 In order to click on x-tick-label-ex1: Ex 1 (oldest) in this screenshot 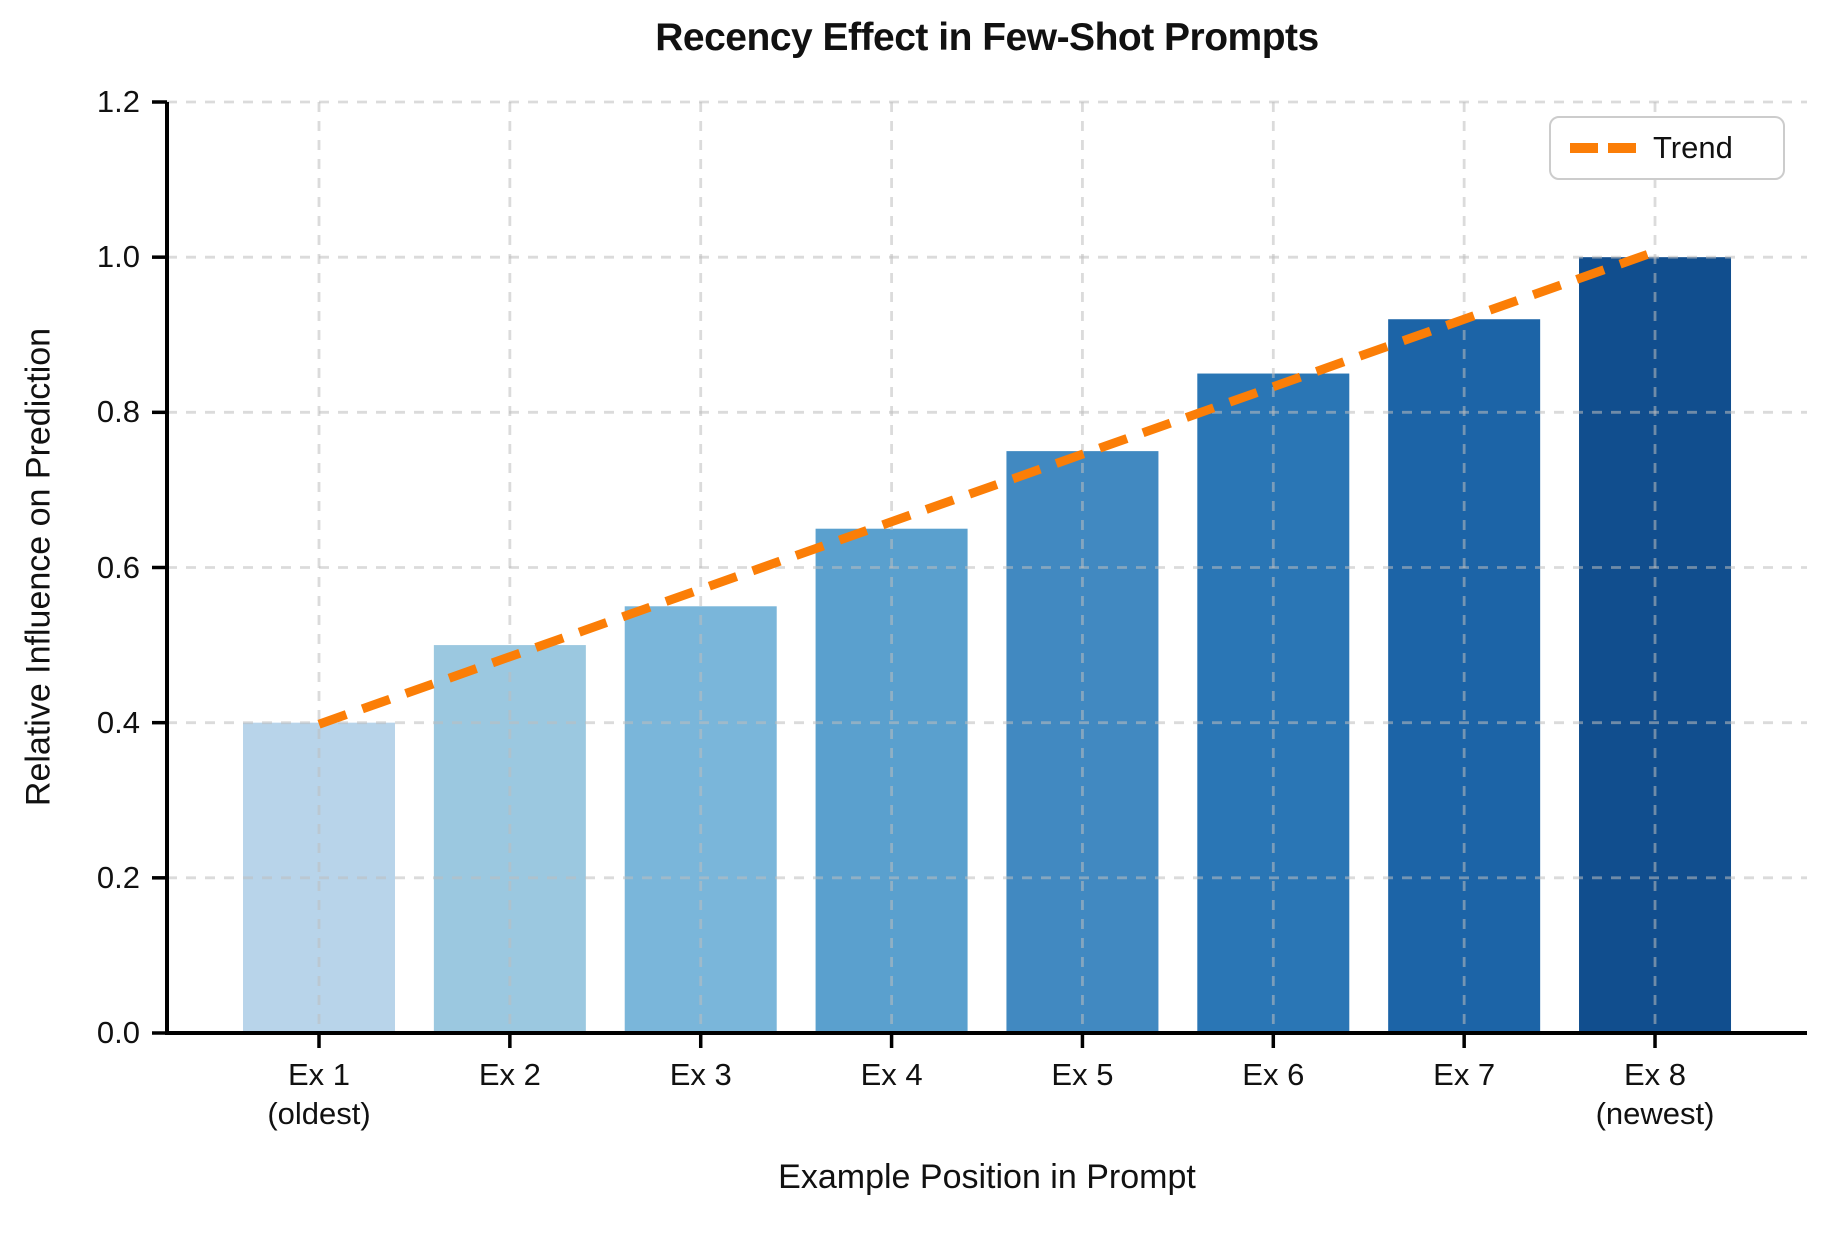, I will do `click(319, 1094)`.